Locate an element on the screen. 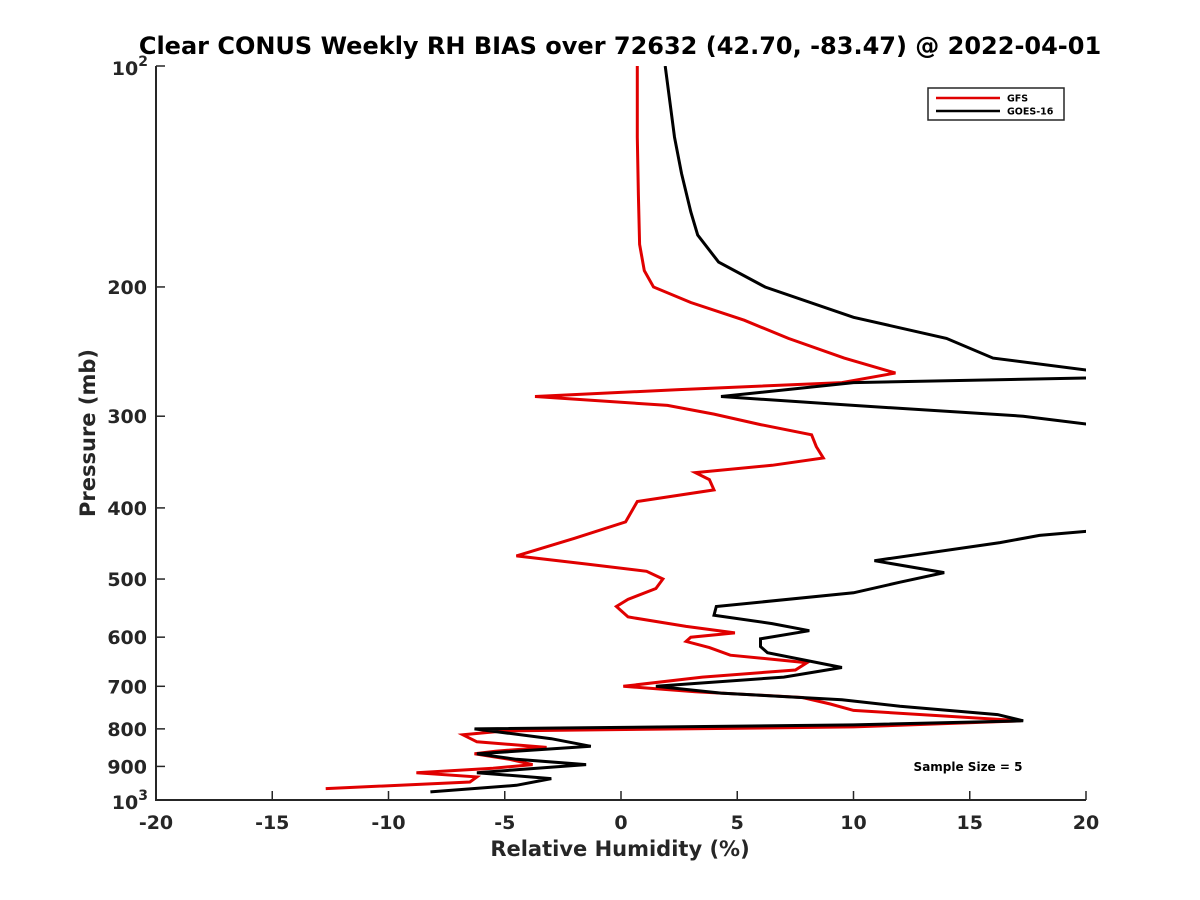 This screenshot has height=900, width=1200. x-tick-label: -15 is located at coordinates (272, 823).